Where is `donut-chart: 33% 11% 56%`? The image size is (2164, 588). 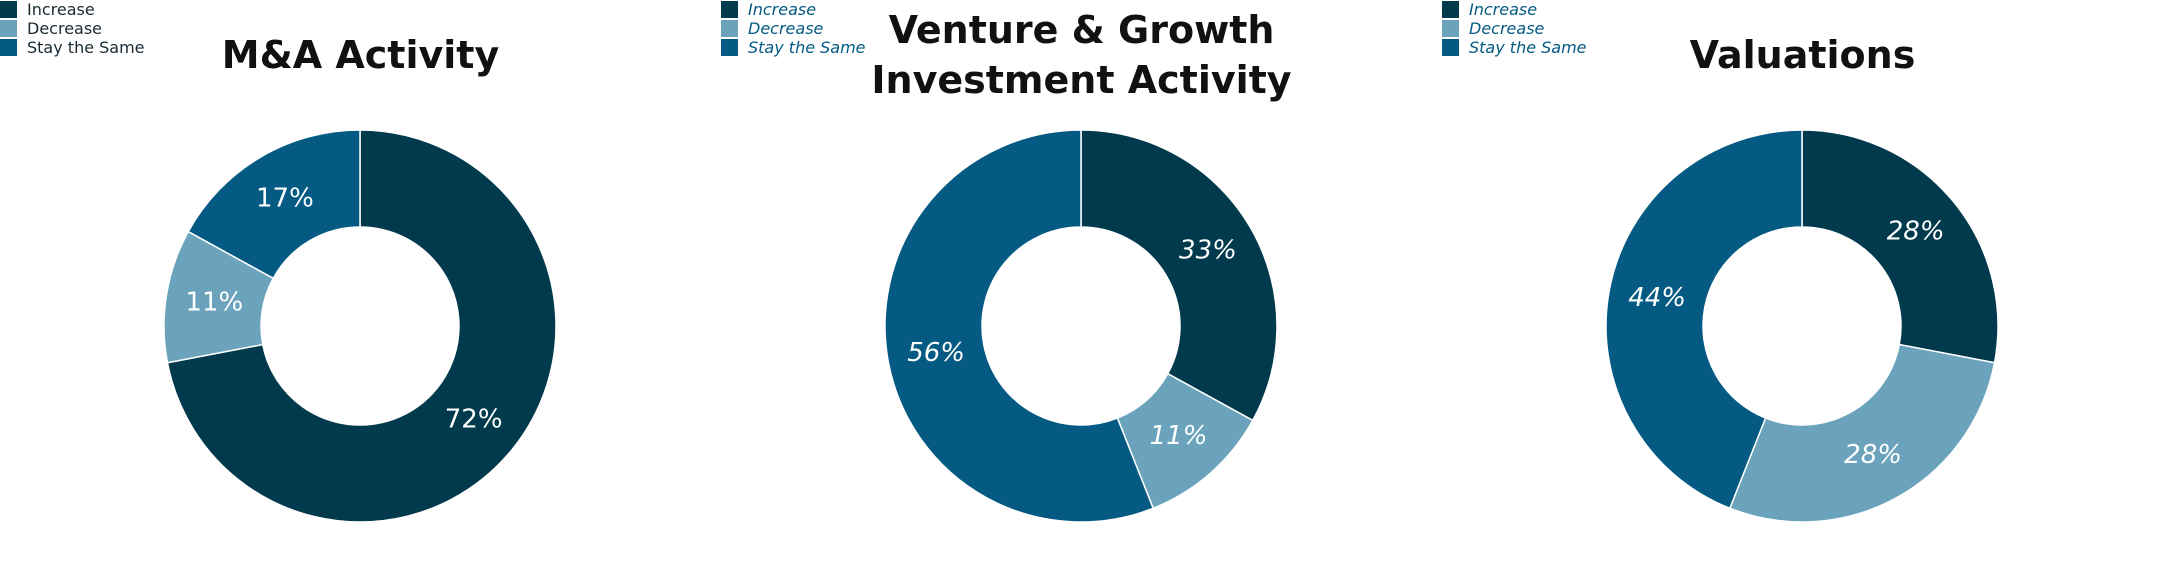
donut-chart: 33% 11% 56% is located at coordinates (1081, 326).